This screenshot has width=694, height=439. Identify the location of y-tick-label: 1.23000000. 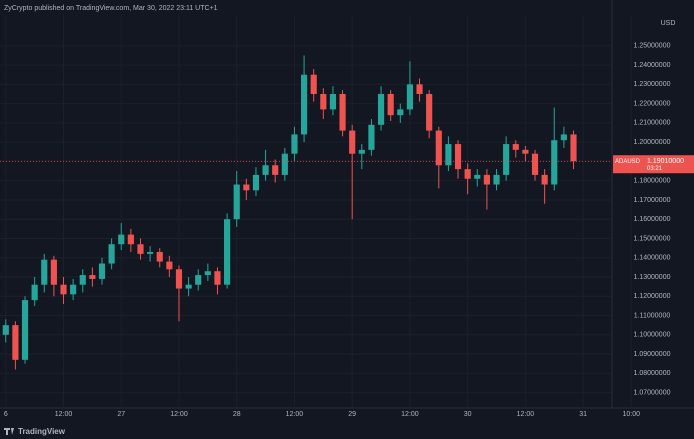
(652, 84).